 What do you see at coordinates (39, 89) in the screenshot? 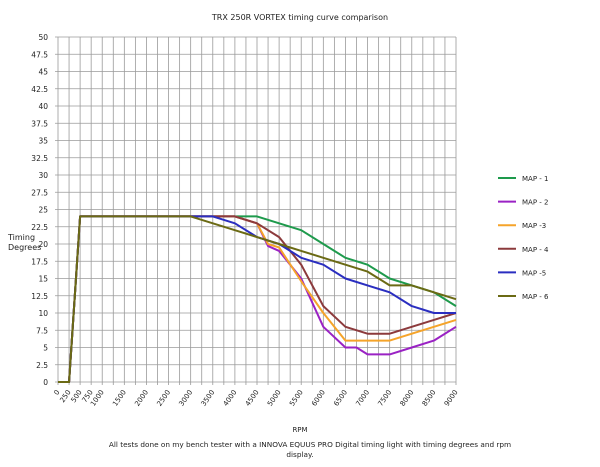
I see `y-tick-label: 42.5` at bounding box center [39, 89].